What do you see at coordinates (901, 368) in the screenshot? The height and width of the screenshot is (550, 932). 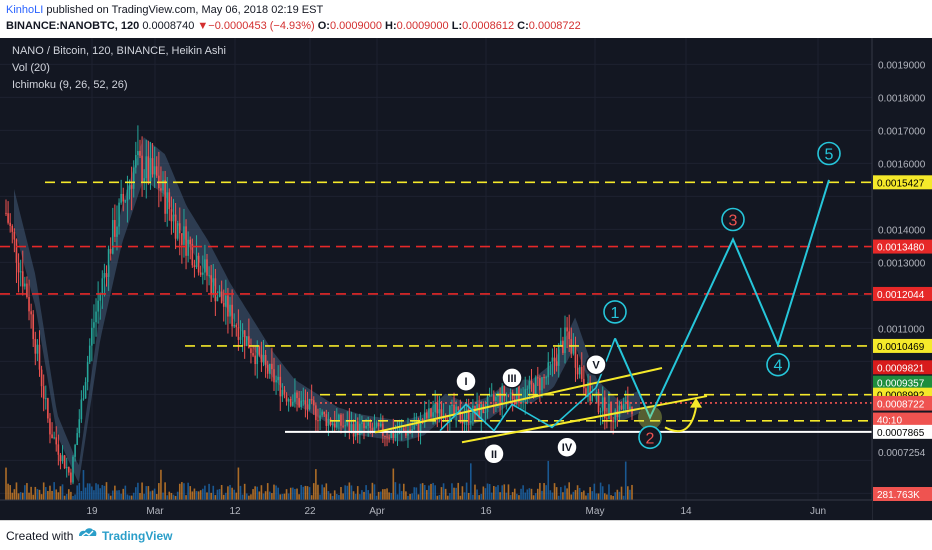 I see `price-badge-text: 0.0009821` at bounding box center [901, 368].